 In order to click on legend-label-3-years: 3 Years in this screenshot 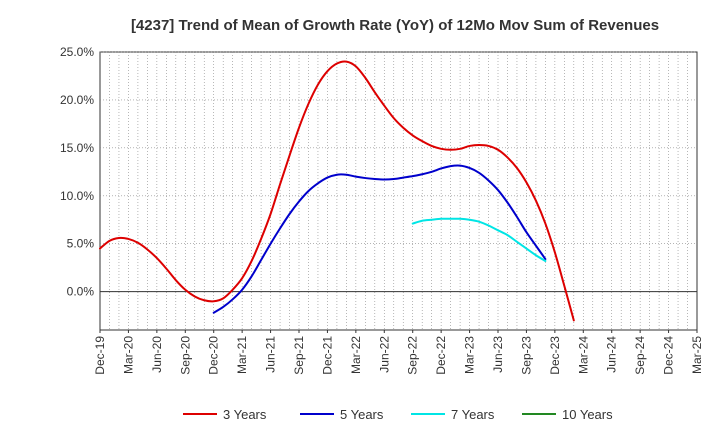, I will do `click(245, 414)`.